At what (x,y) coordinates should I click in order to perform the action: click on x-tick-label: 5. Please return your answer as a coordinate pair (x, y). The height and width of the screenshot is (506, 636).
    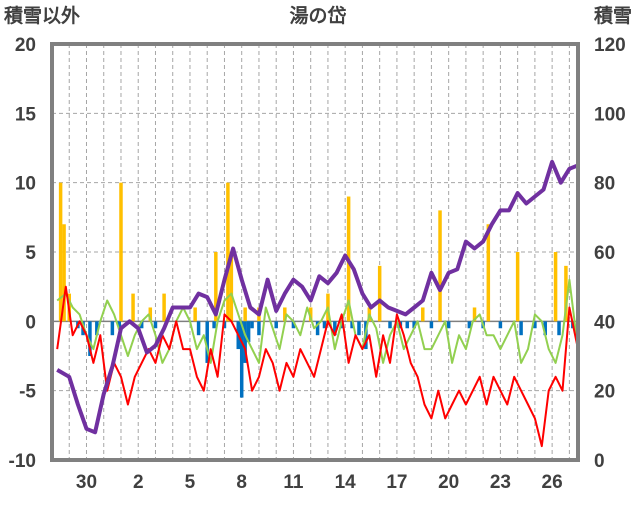
    Looking at the image, I should click on (190, 482).